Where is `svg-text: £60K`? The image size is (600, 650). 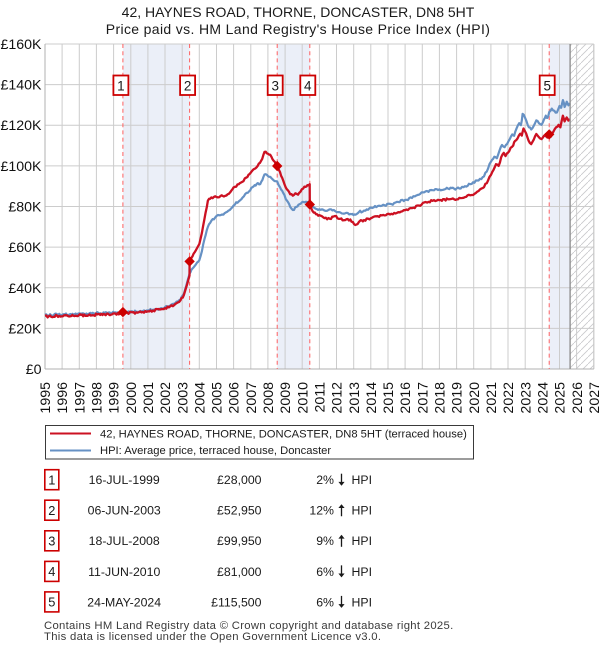 svg-text: £60K is located at coordinates (25, 248).